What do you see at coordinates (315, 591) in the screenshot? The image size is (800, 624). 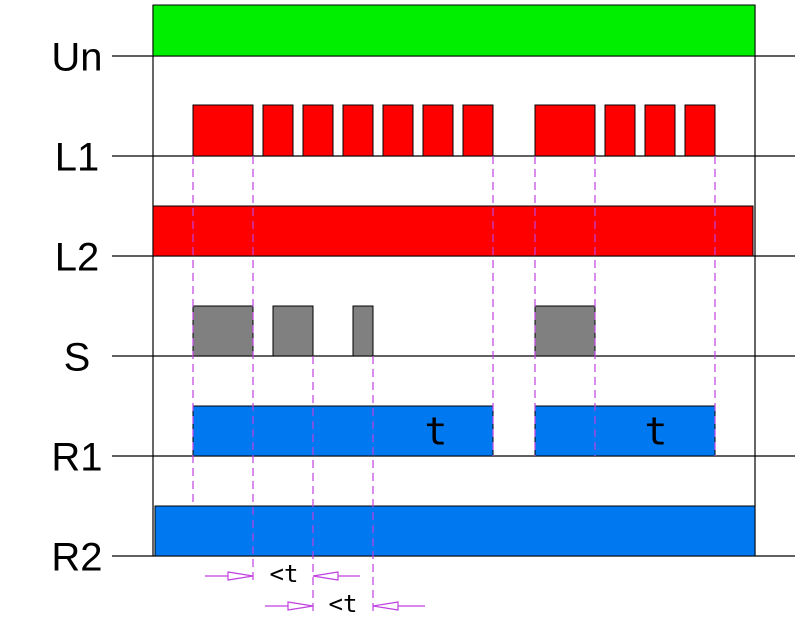 I see `interval-arrows` at bounding box center [315, 591].